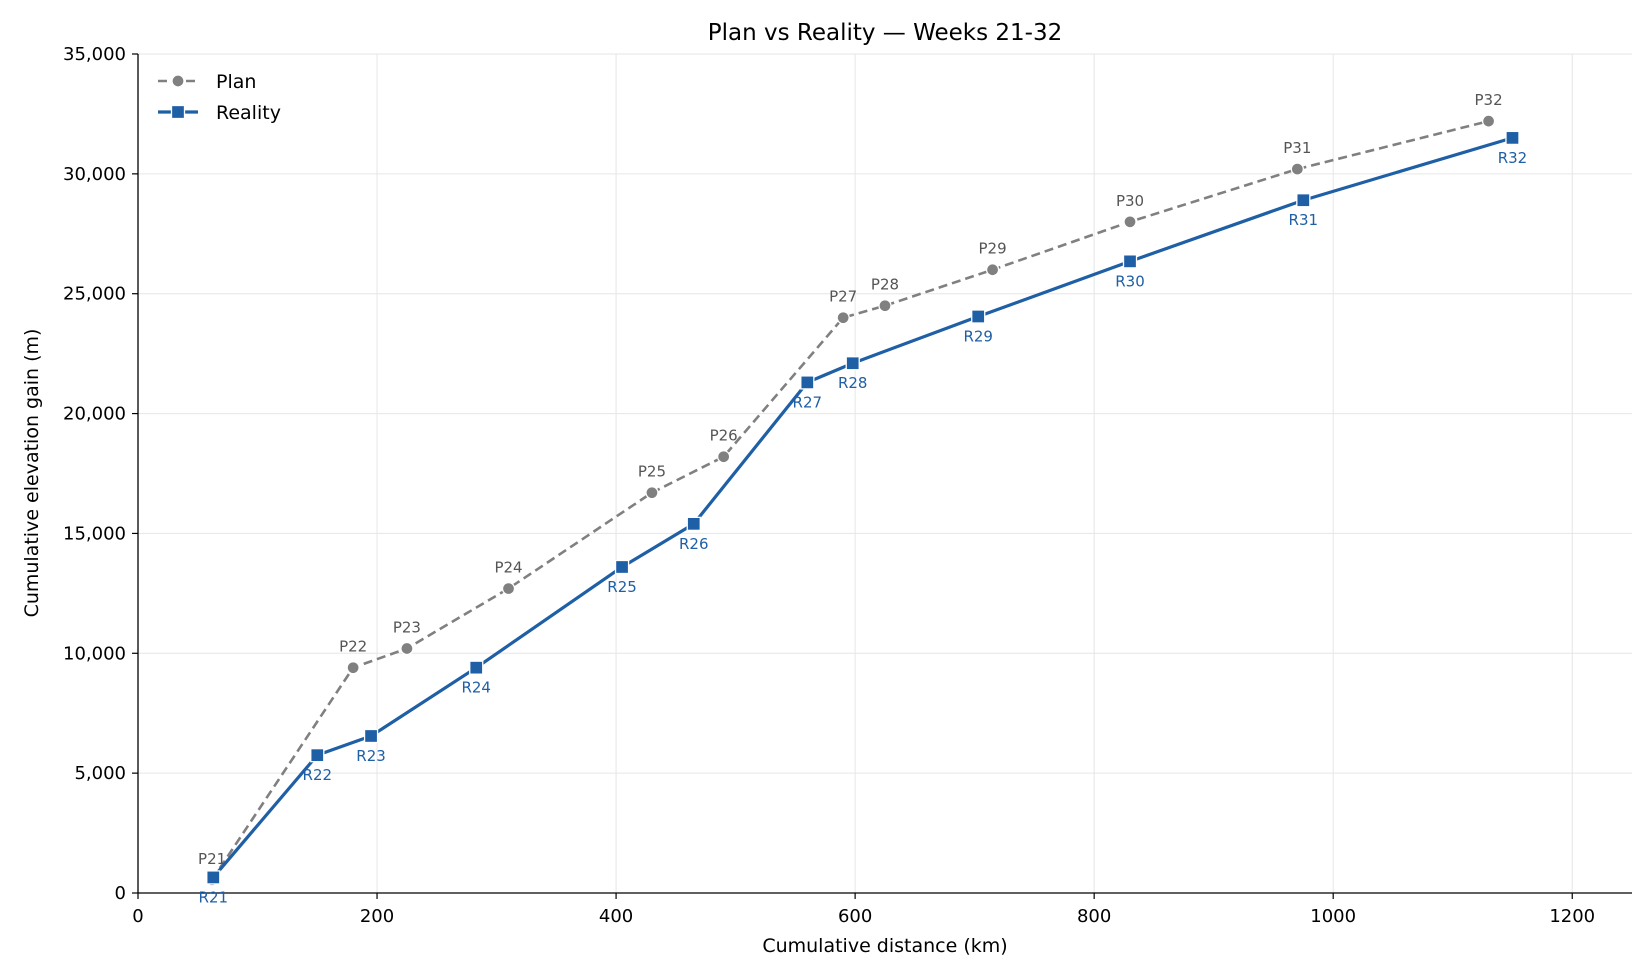 The width and height of the screenshot is (1650, 975). I want to click on y-tick-label: 20,000, so click(94, 414).